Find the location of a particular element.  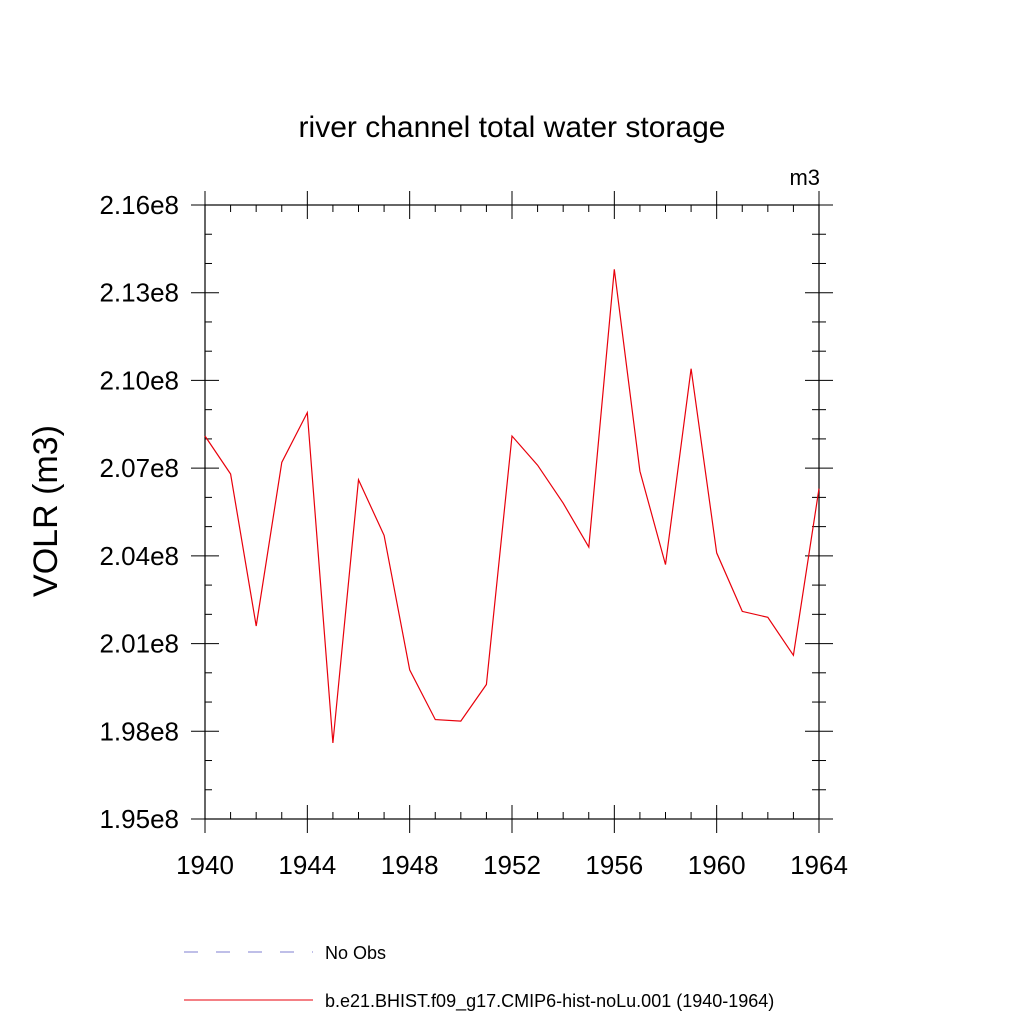

units-label: m3 is located at coordinates (804, 177).